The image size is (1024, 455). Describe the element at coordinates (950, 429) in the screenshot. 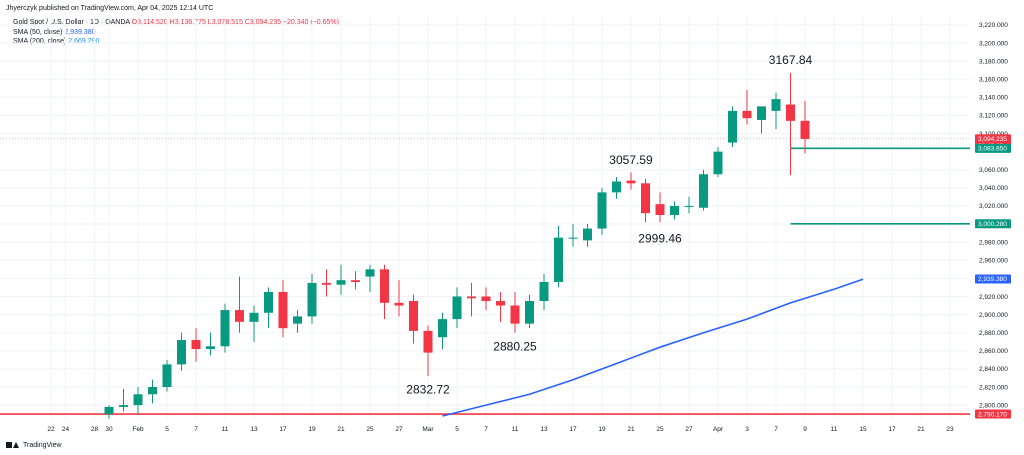

I see `x-tick-label: 23` at that location.